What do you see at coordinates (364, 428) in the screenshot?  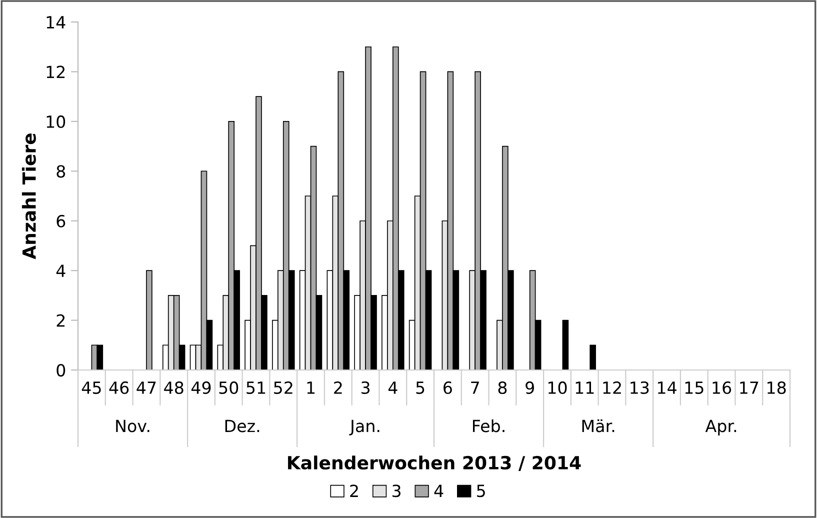 I see `text: Jan.` at bounding box center [364, 428].